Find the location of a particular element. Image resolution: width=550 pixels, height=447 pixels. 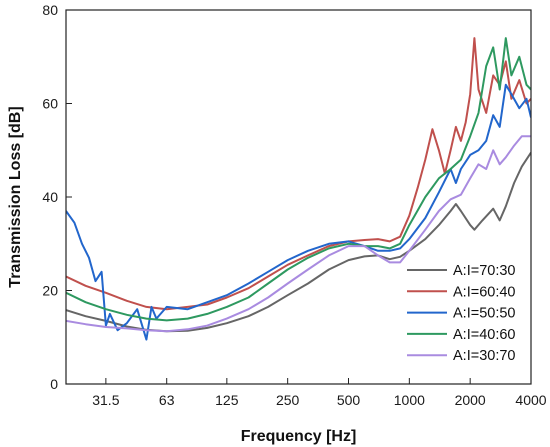

x-tick-label: 250 is located at coordinates (288, 400).